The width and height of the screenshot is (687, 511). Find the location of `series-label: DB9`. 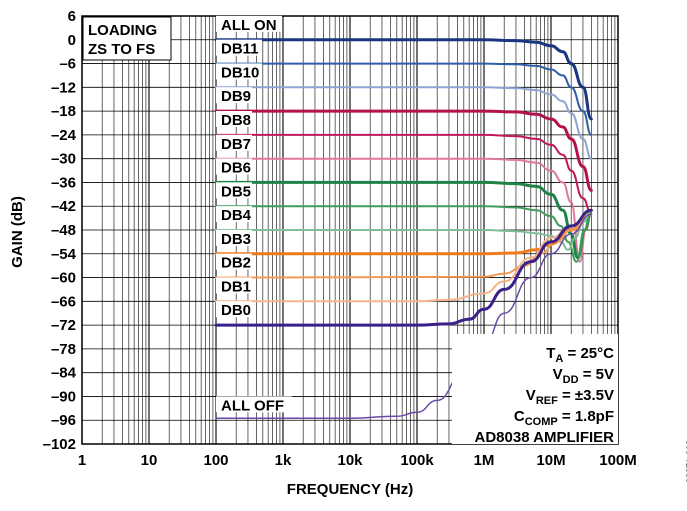

series-label: DB9 is located at coordinates (236, 96).